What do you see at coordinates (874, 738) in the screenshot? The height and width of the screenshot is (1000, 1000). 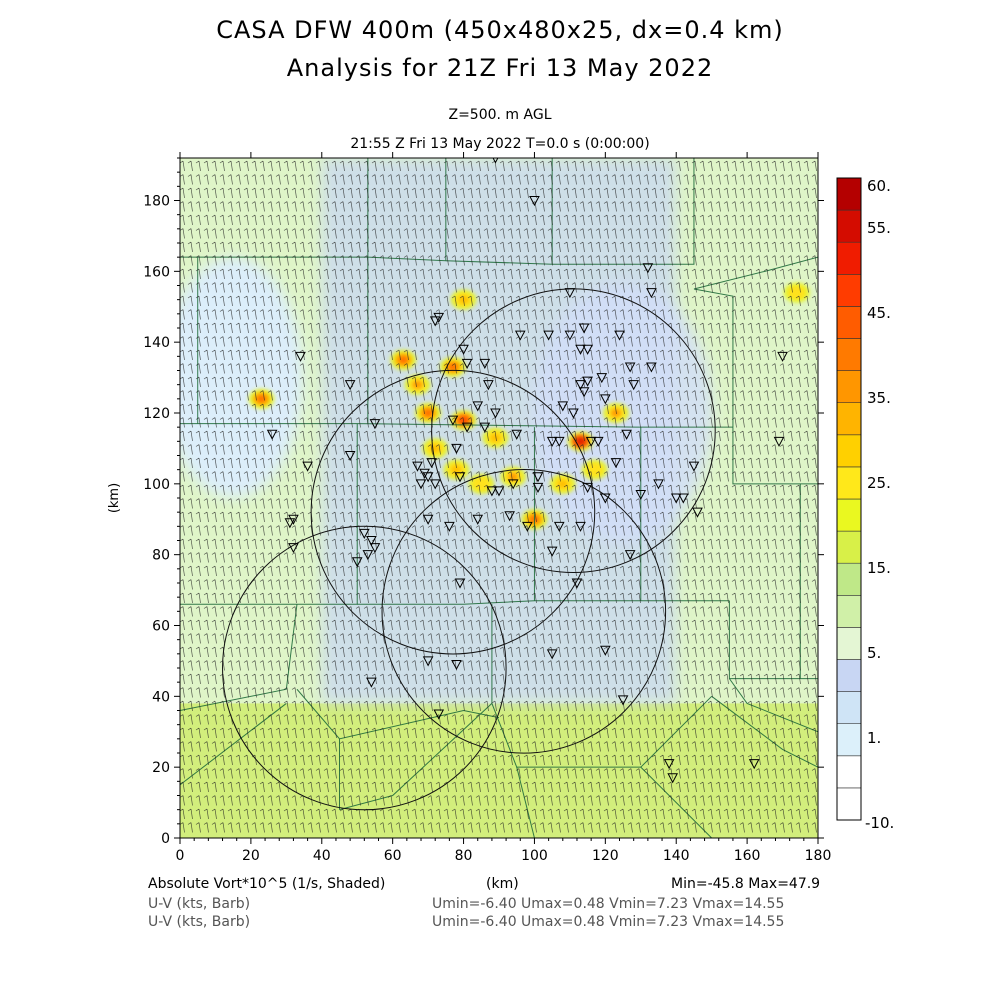 I see `colorbar-label: 1.` at bounding box center [874, 738].